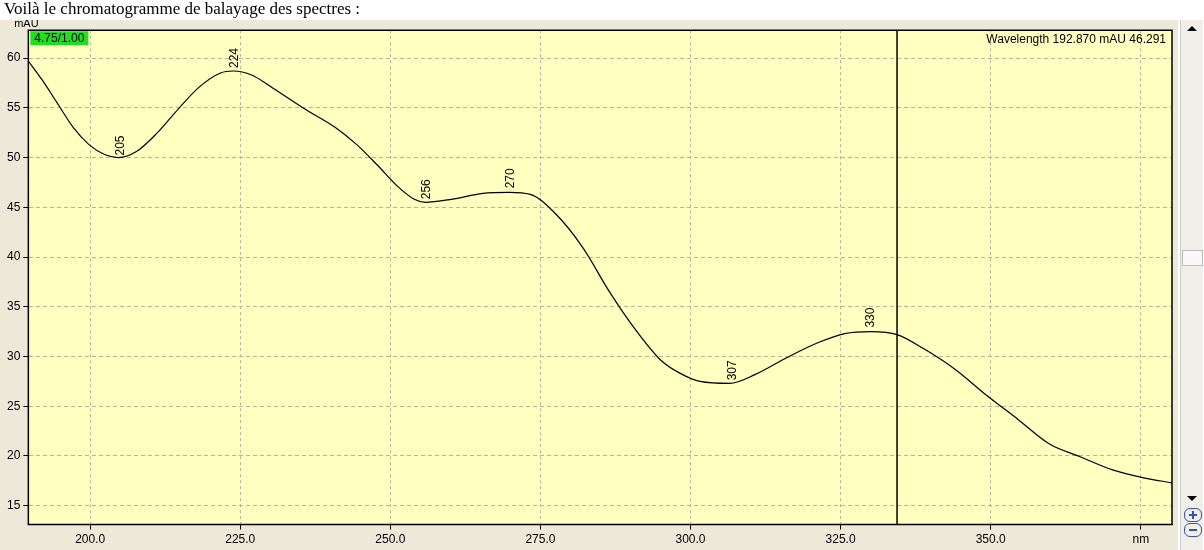 The width and height of the screenshot is (1204, 550). What do you see at coordinates (13, 505) in the screenshot?
I see `y-tick-label: 15` at bounding box center [13, 505].